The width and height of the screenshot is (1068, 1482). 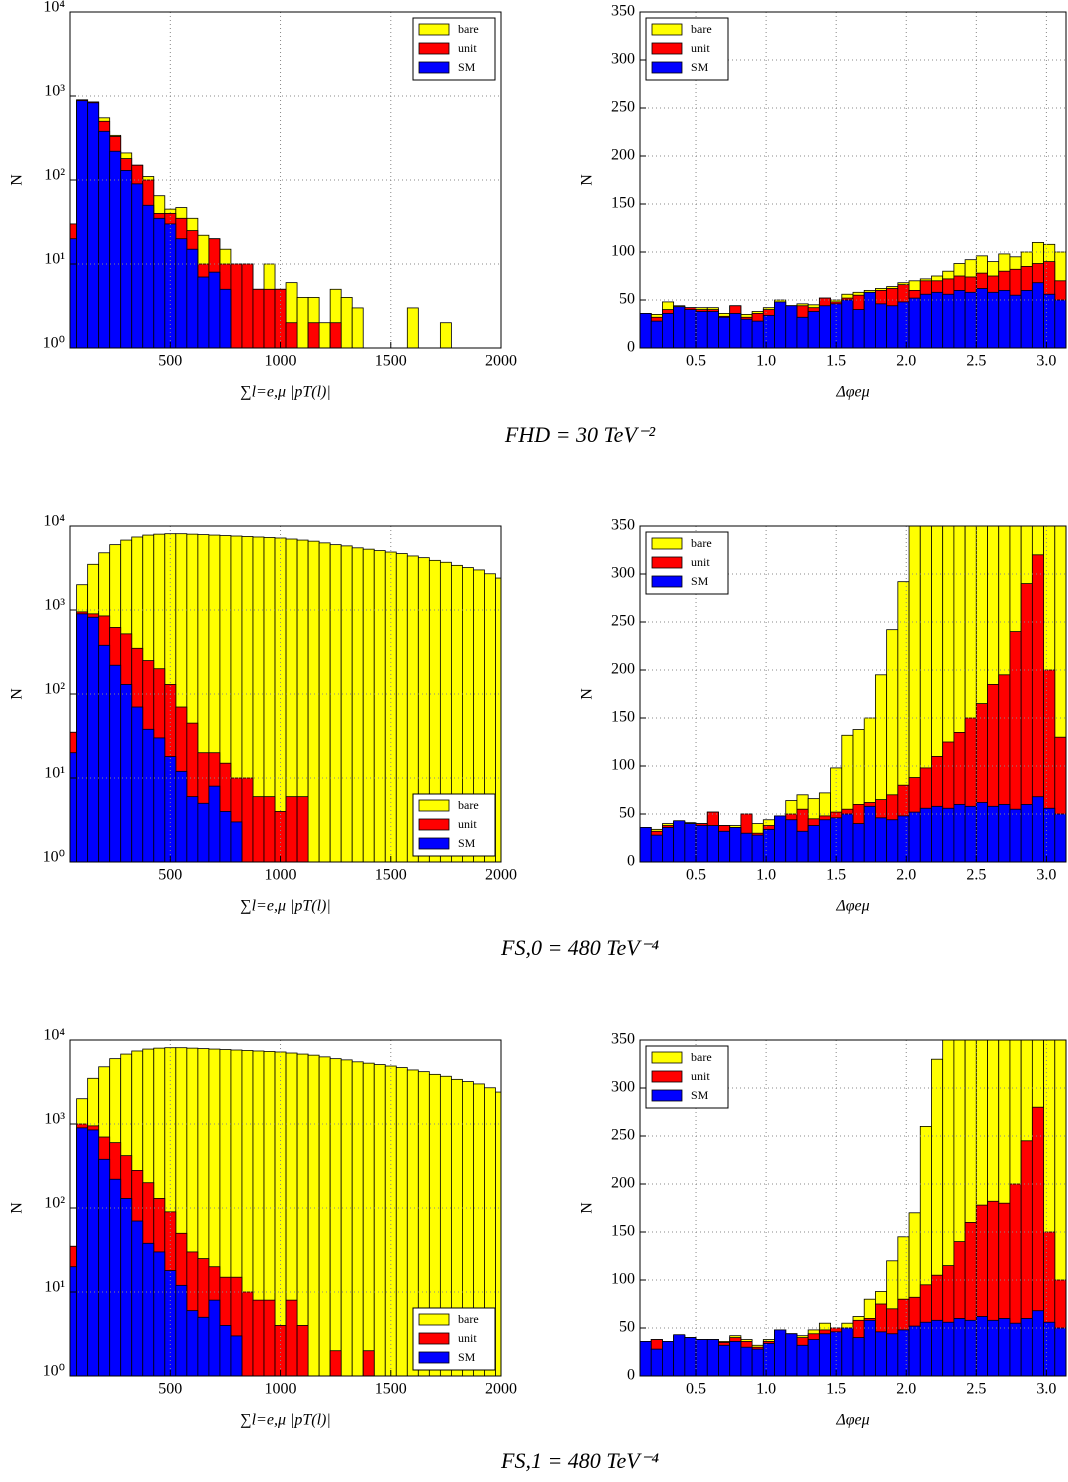 I want to click on x-tick-label: 1500, so click(x=391, y=361).